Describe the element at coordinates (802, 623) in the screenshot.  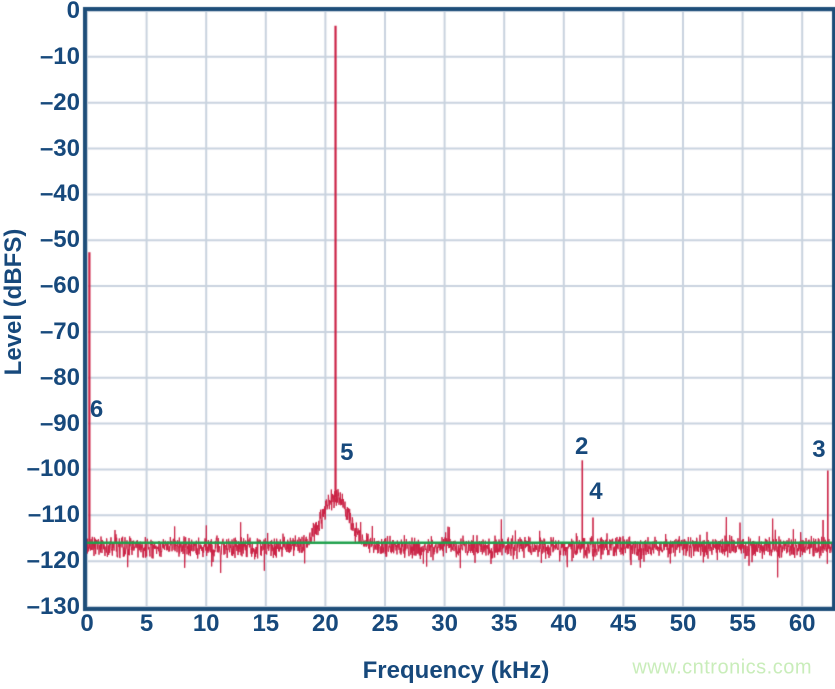
I see `x-tick-label: 60` at that location.